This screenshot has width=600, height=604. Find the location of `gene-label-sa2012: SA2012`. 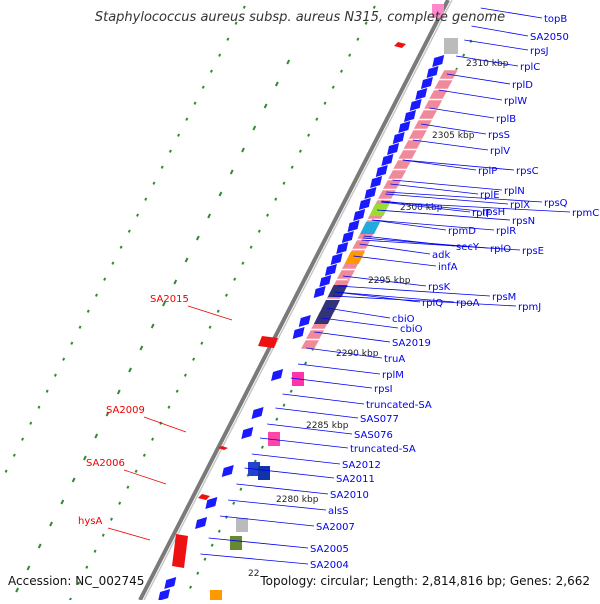

gene-label-sa2012: SA2012 is located at coordinates (361, 465).